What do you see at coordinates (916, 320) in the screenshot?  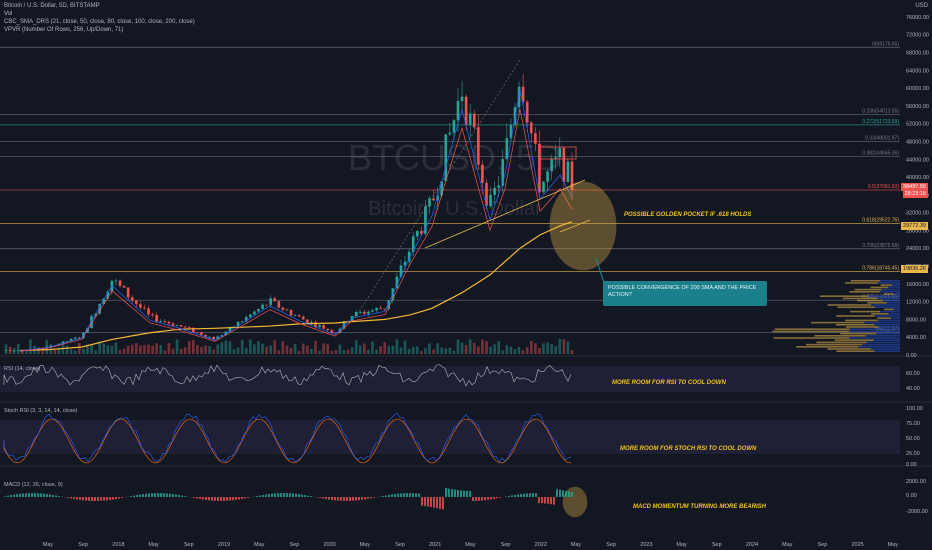 I see `price-tick: 8000.00` at bounding box center [916, 320].